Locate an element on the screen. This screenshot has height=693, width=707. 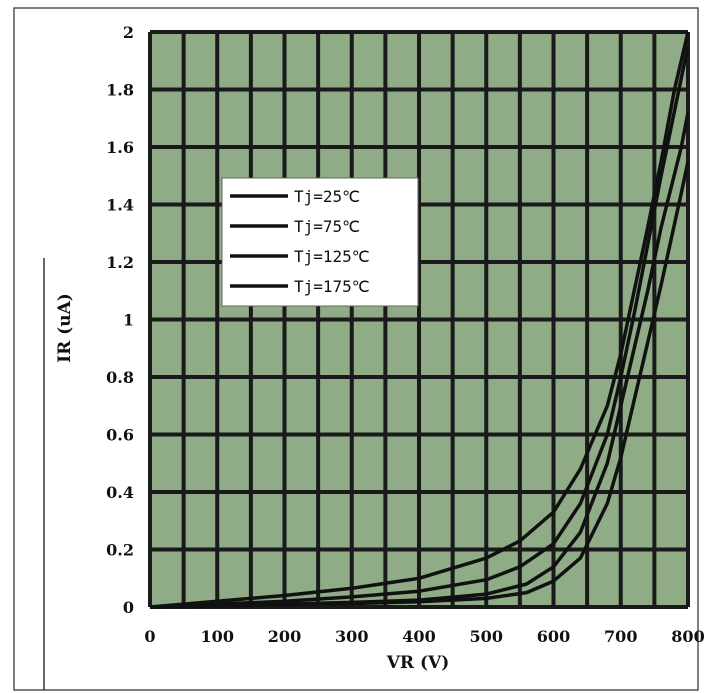
x-tick-label: 300 is located at coordinates (351, 636).